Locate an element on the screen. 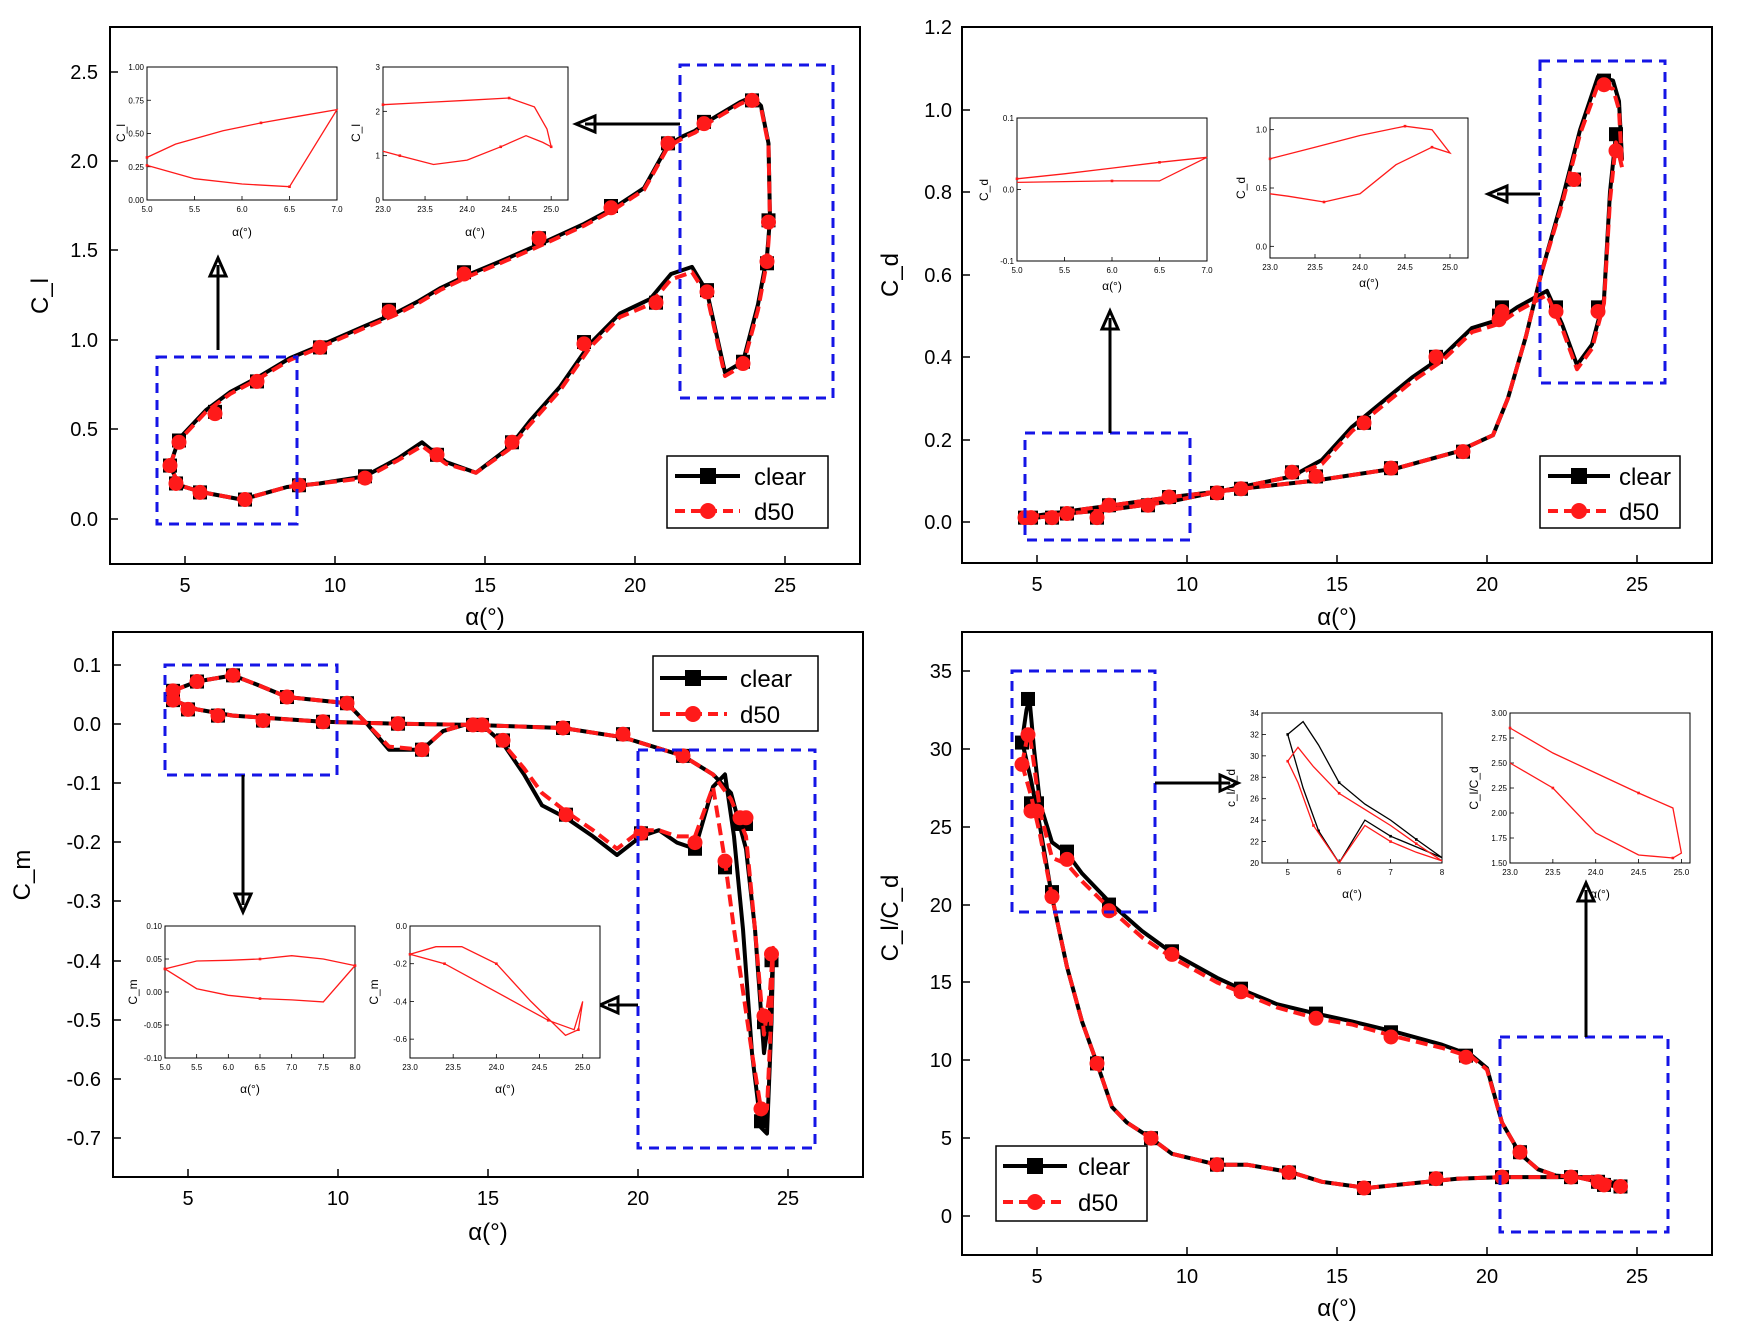 The image size is (1750, 1336). cl-ytick-label: 0.0 is located at coordinates (84, 520).